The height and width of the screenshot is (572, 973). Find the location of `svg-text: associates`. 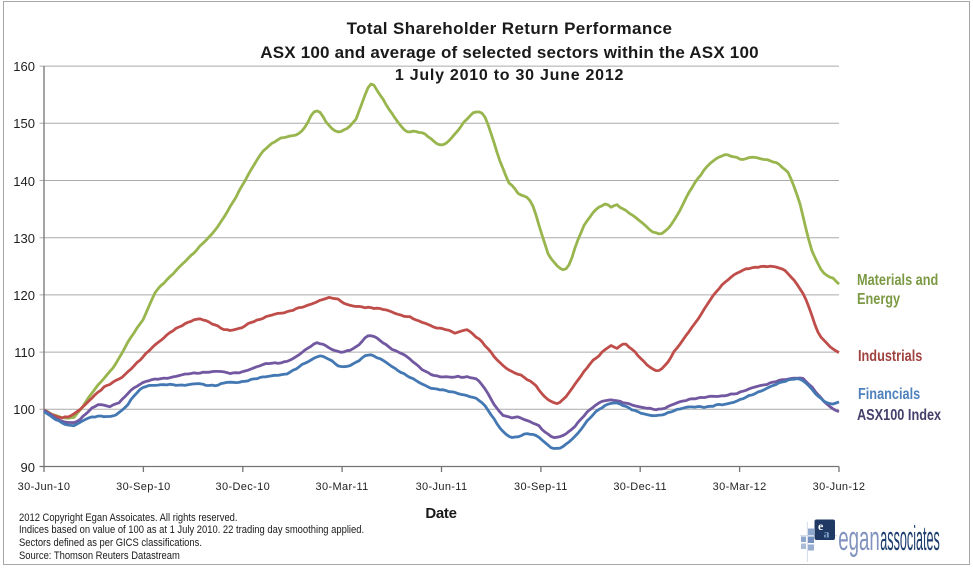

svg-text: associates is located at coordinates (910, 539).